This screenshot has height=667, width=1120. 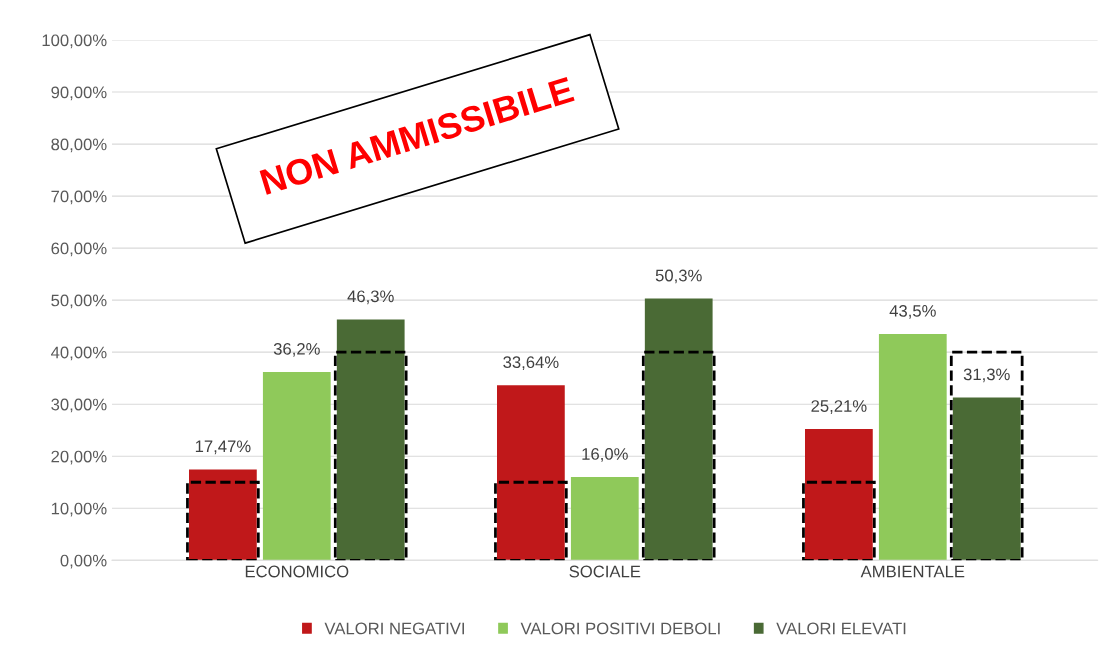 What do you see at coordinates (620, 628) in the screenshot?
I see `legend-label: VALORI POSITIVI DEBOLI` at bounding box center [620, 628].